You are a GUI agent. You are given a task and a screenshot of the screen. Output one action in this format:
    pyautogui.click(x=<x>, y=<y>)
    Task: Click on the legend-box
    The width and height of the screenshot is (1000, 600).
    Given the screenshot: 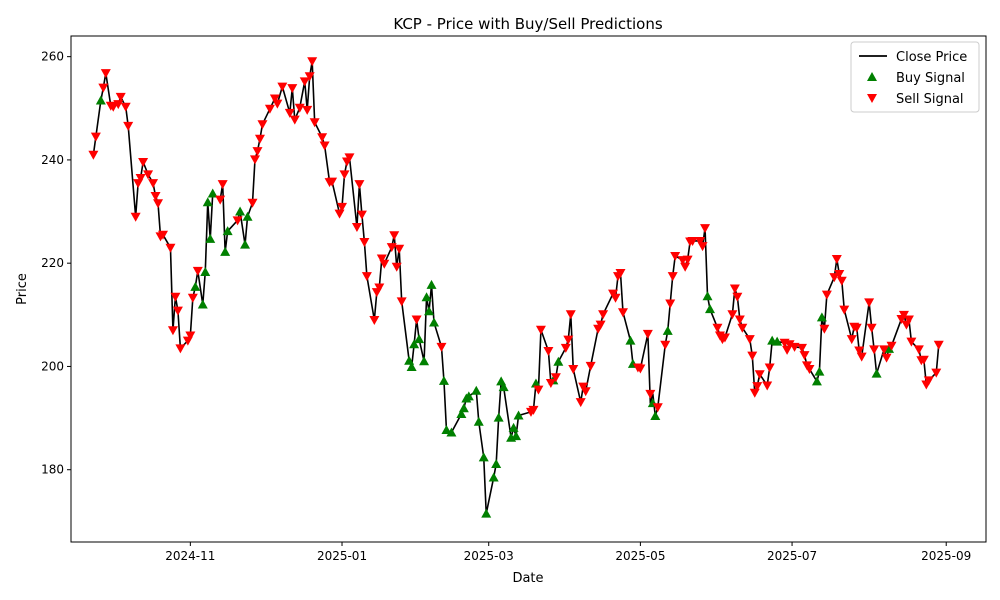 What is the action you would take?
    pyautogui.click(x=915, y=77)
    